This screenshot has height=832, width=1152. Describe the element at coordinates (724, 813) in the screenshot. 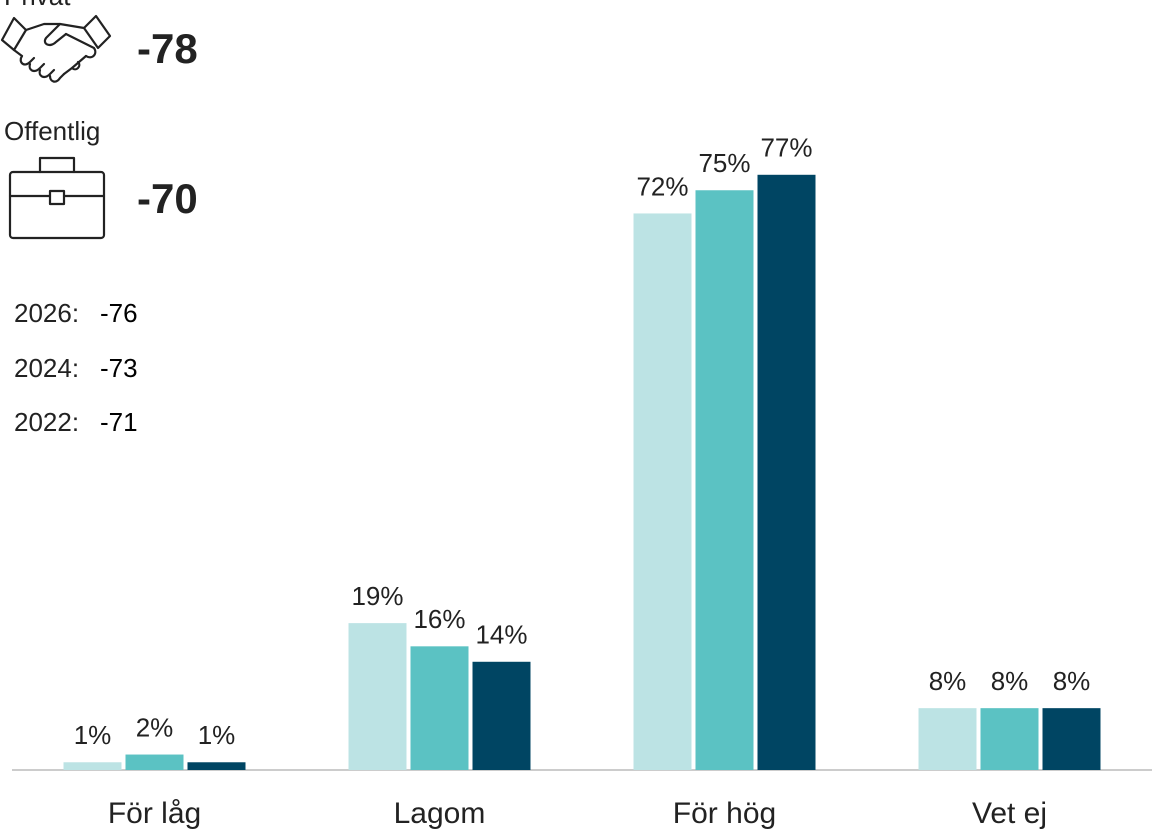

I see `x-tick-label: För hög` at that location.